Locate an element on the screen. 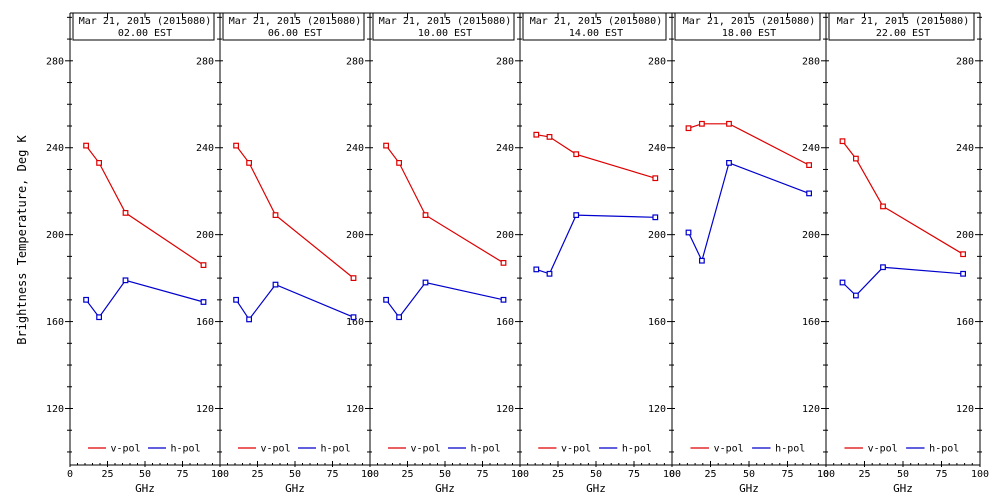 This screenshot has width=1000, height=500. panel-subtitle: 10.00 EST is located at coordinates (445, 33).